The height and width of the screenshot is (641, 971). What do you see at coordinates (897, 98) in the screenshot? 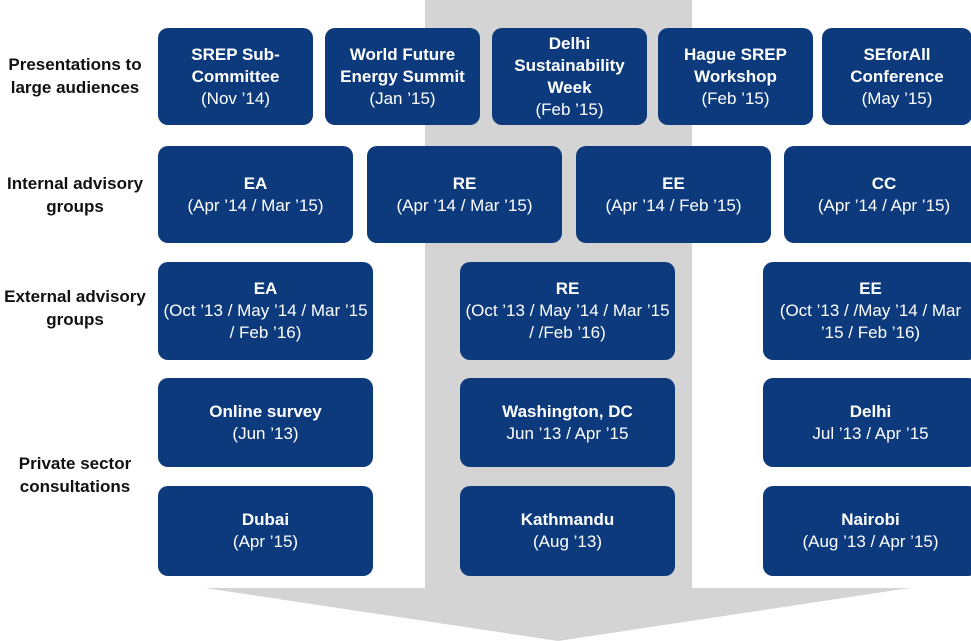
I see `event-date: (May ’15)` at bounding box center [897, 98].